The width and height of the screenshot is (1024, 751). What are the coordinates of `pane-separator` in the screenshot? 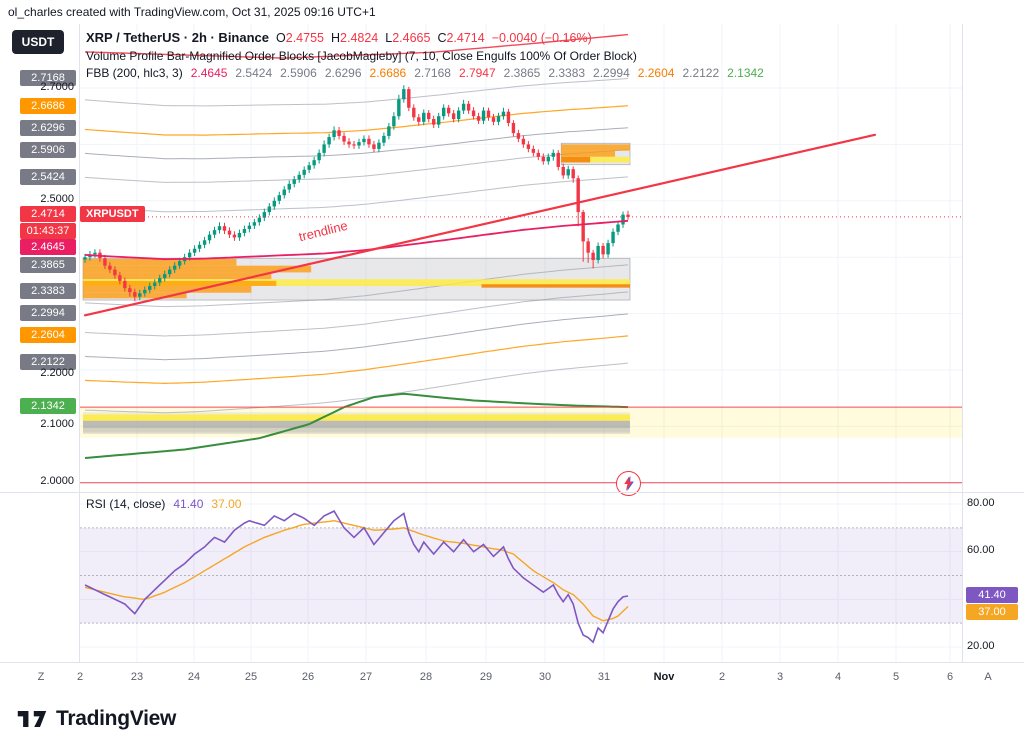 It's located at (512, 492).